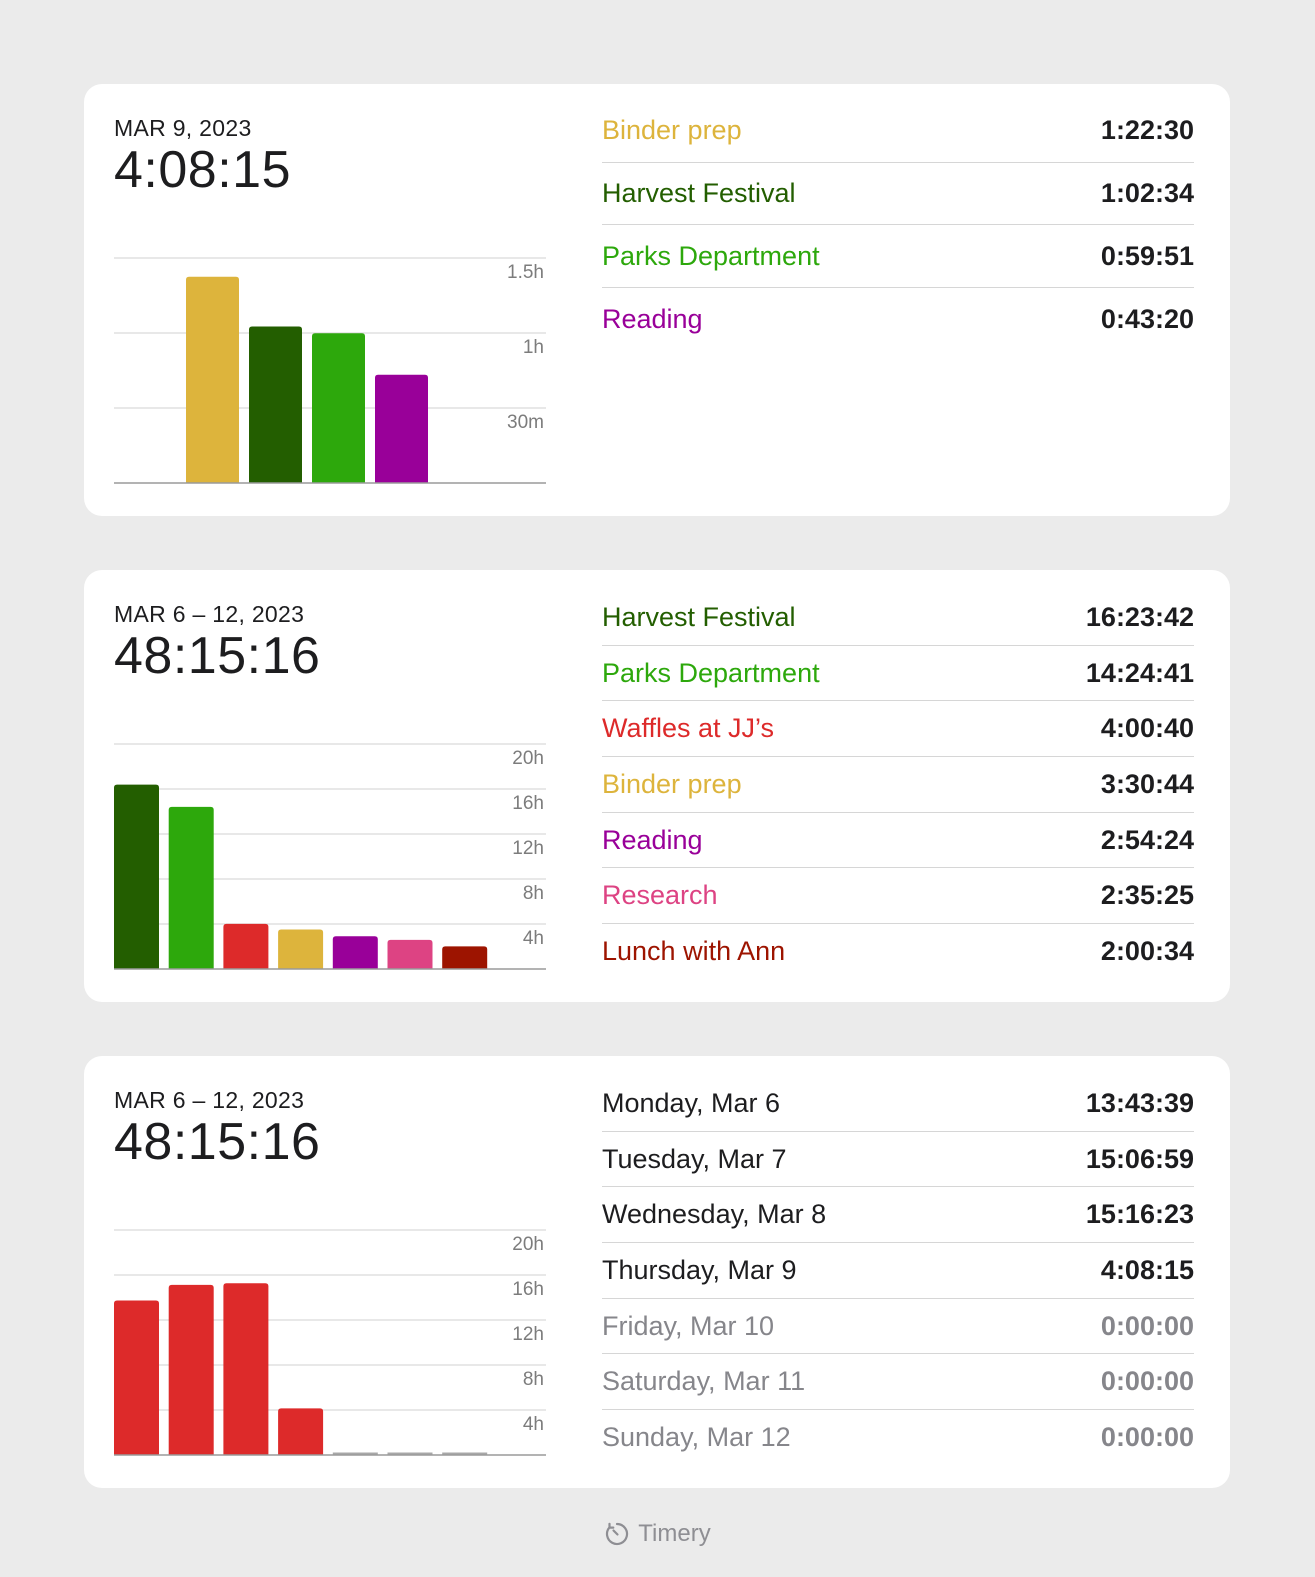 The width and height of the screenshot is (1315, 1577). Describe the element at coordinates (898, 194) in the screenshot. I see `project-row: Harvest Festival 1:02:34` at that location.